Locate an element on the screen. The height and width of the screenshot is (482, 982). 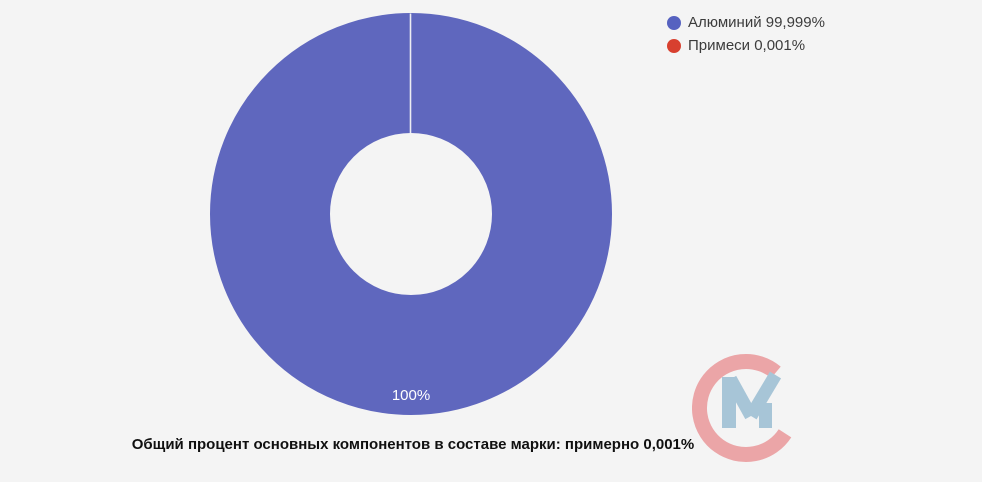
legend-item-label: Алюминий 99,999% is located at coordinates (756, 22).